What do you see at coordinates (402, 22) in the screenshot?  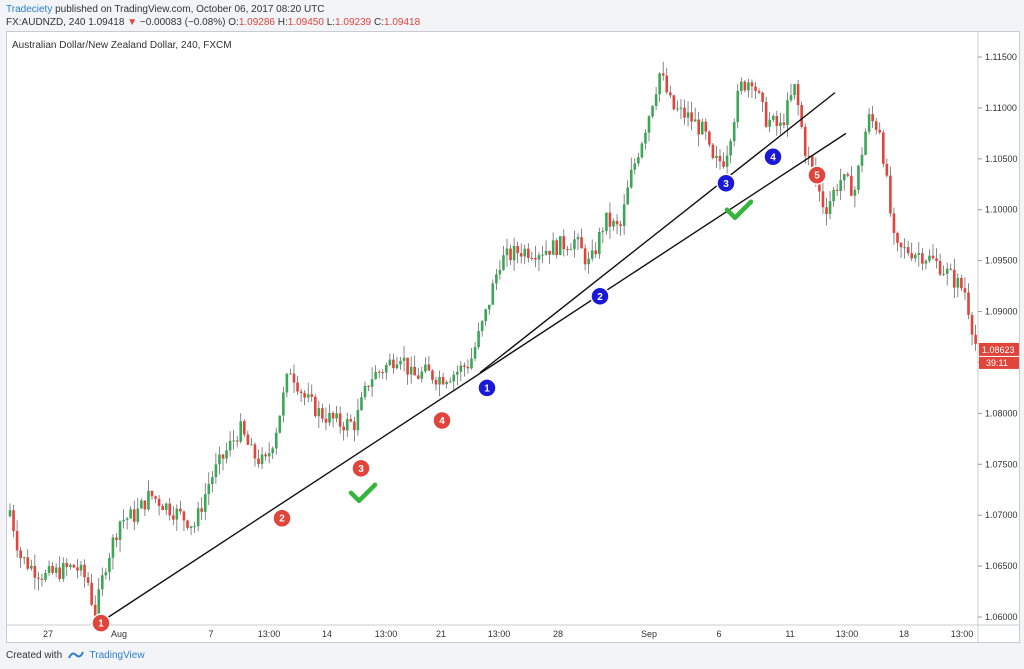 I see `close-value: 1.09418` at bounding box center [402, 22].